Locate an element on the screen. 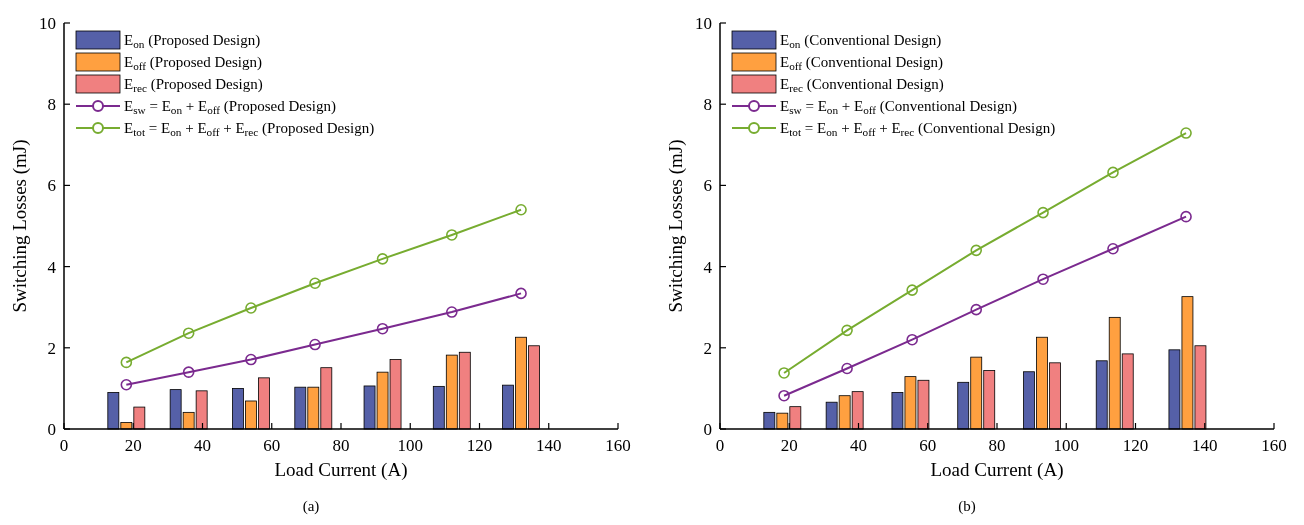 The image size is (1304, 525). text: E$_{tot}$ = E$_{on}$ + E$_{off}$ + E$_{rec}$ (Conventional Design) is located at coordinates (918, 129).